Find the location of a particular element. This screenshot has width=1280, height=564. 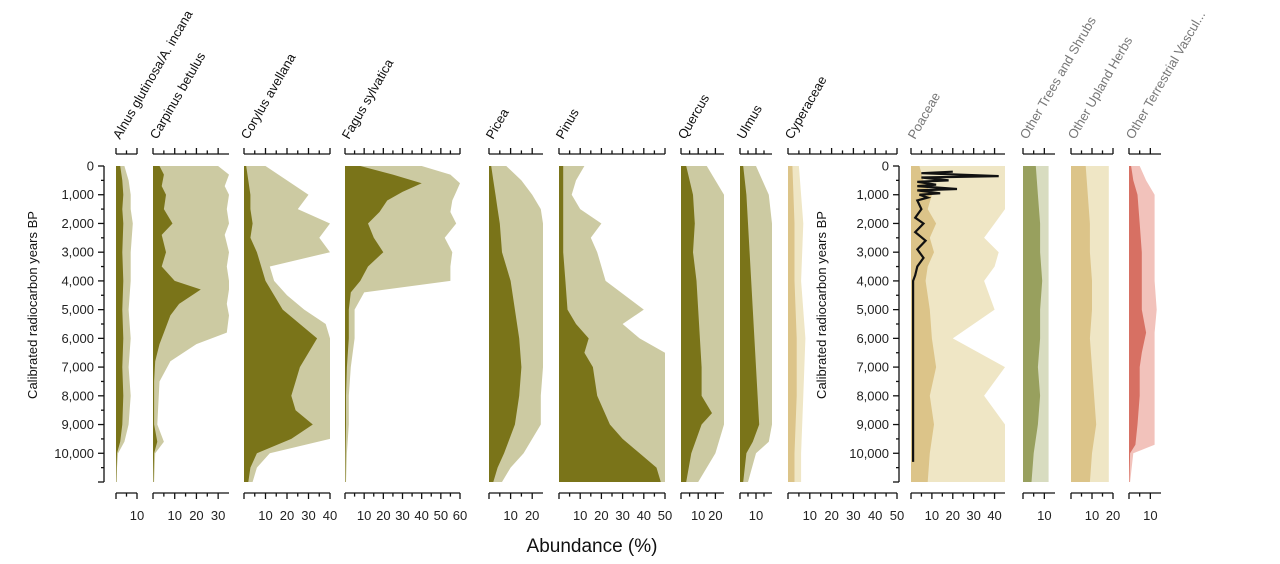

x-tick-label: 60 is located at coordinates (460, 515).